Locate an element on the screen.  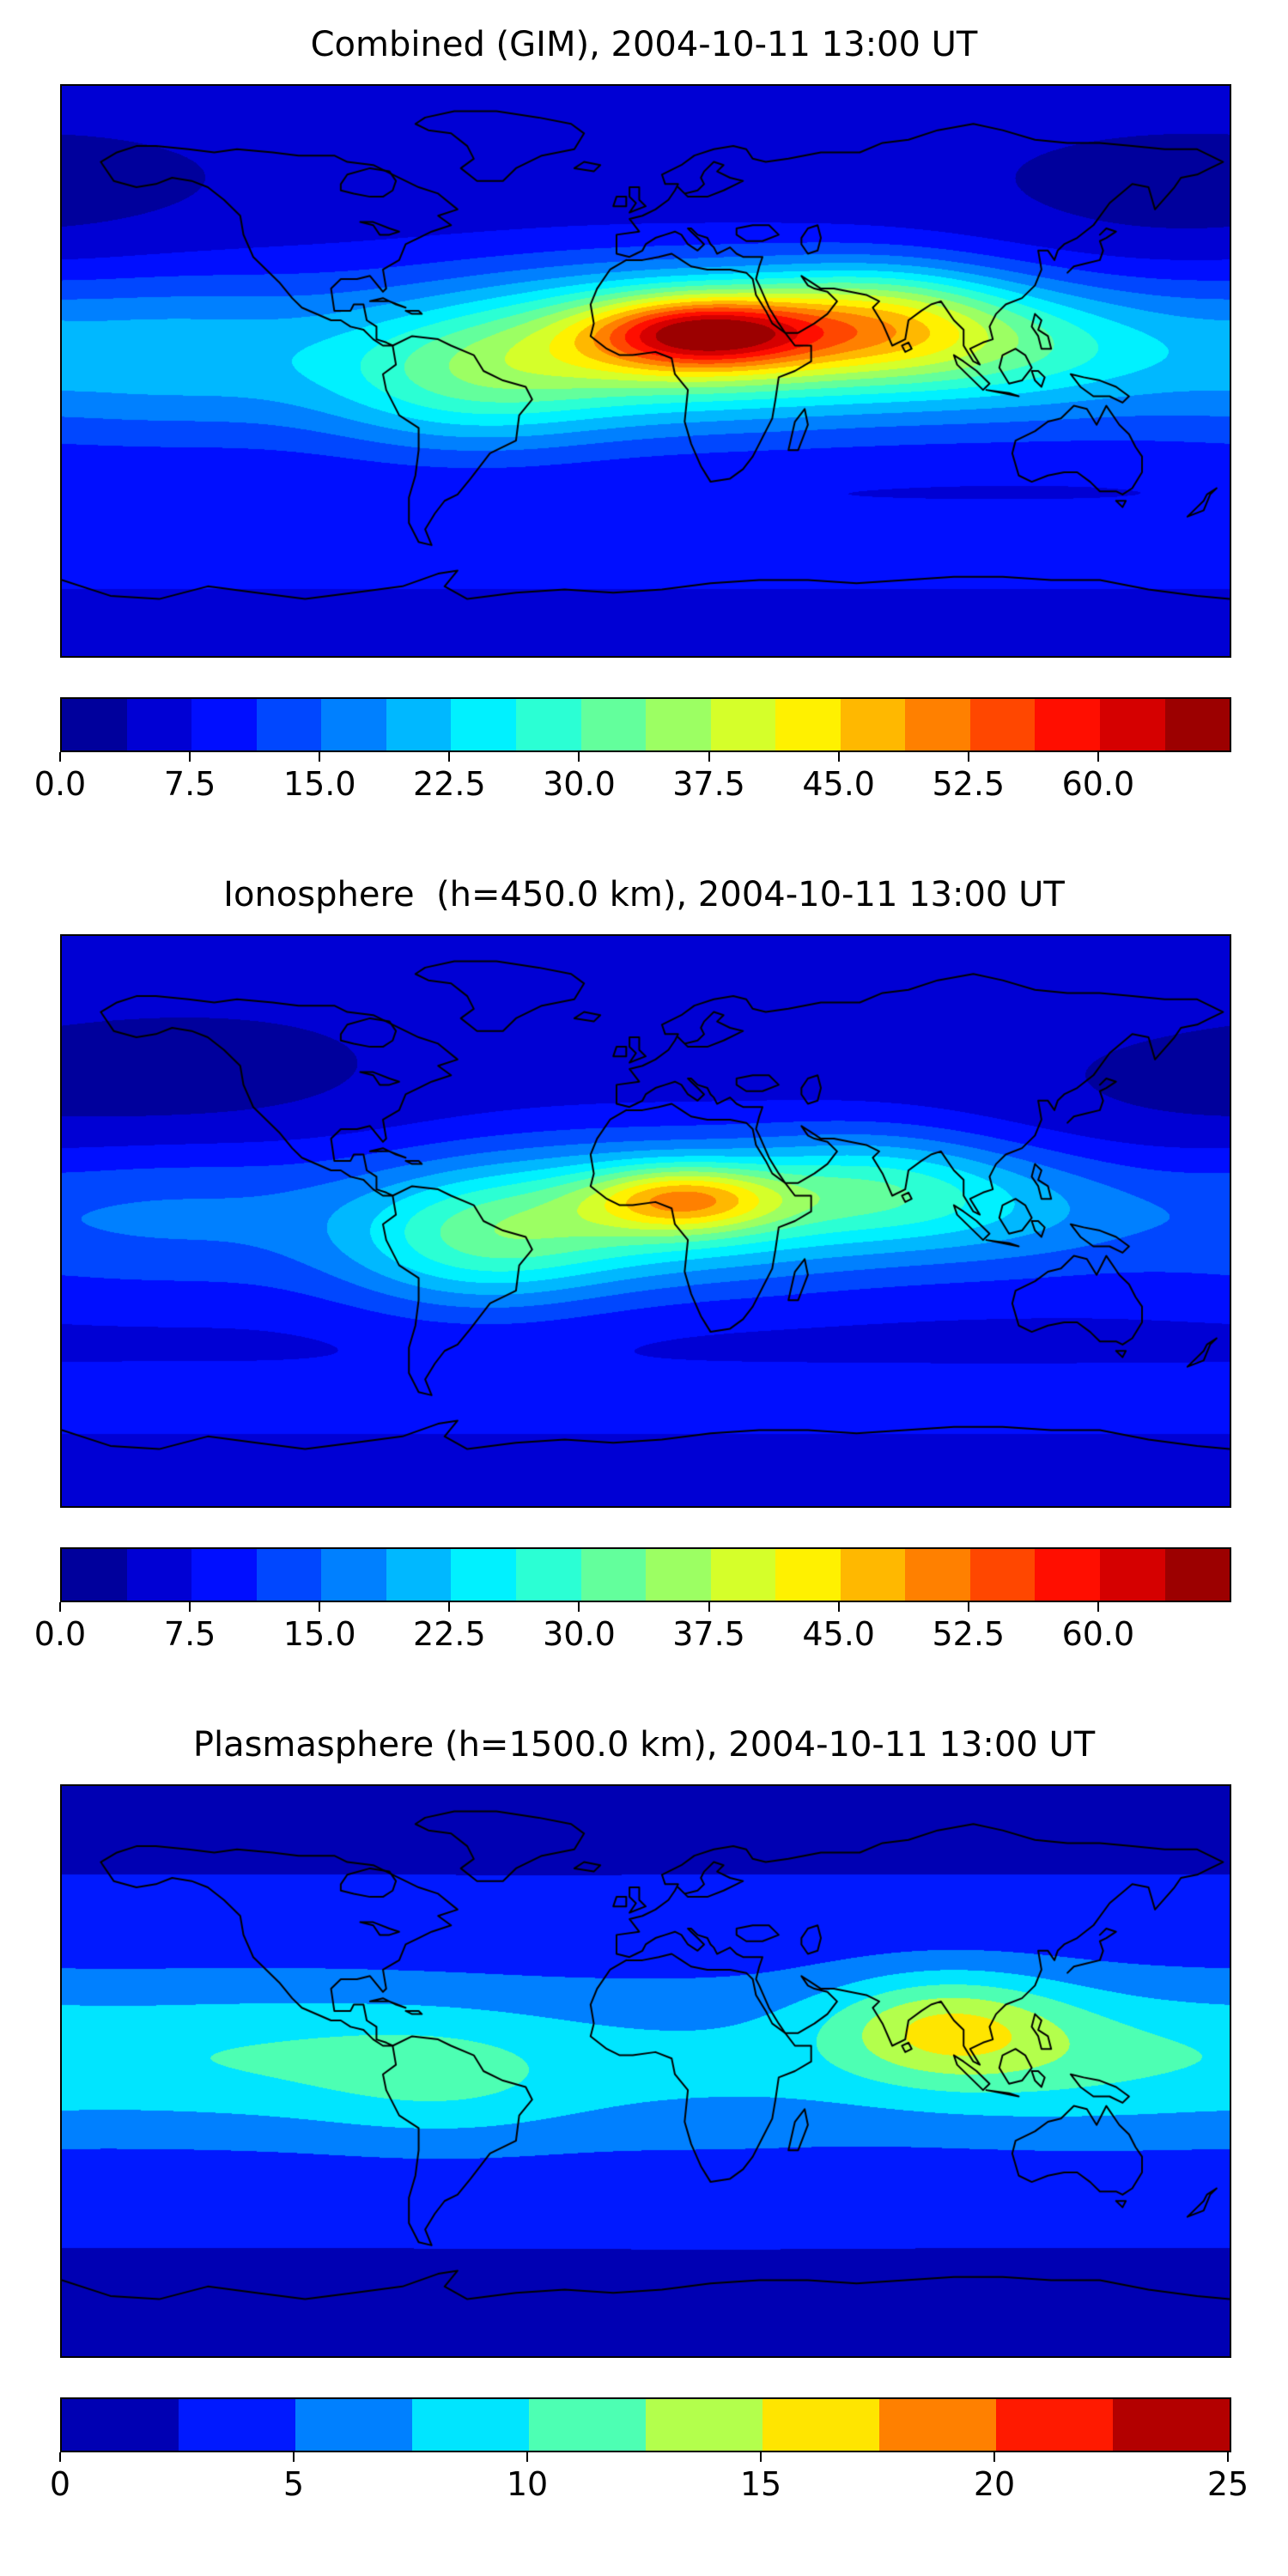
colorbar-tick-label: 0 is located at coordinates (60, 2484).